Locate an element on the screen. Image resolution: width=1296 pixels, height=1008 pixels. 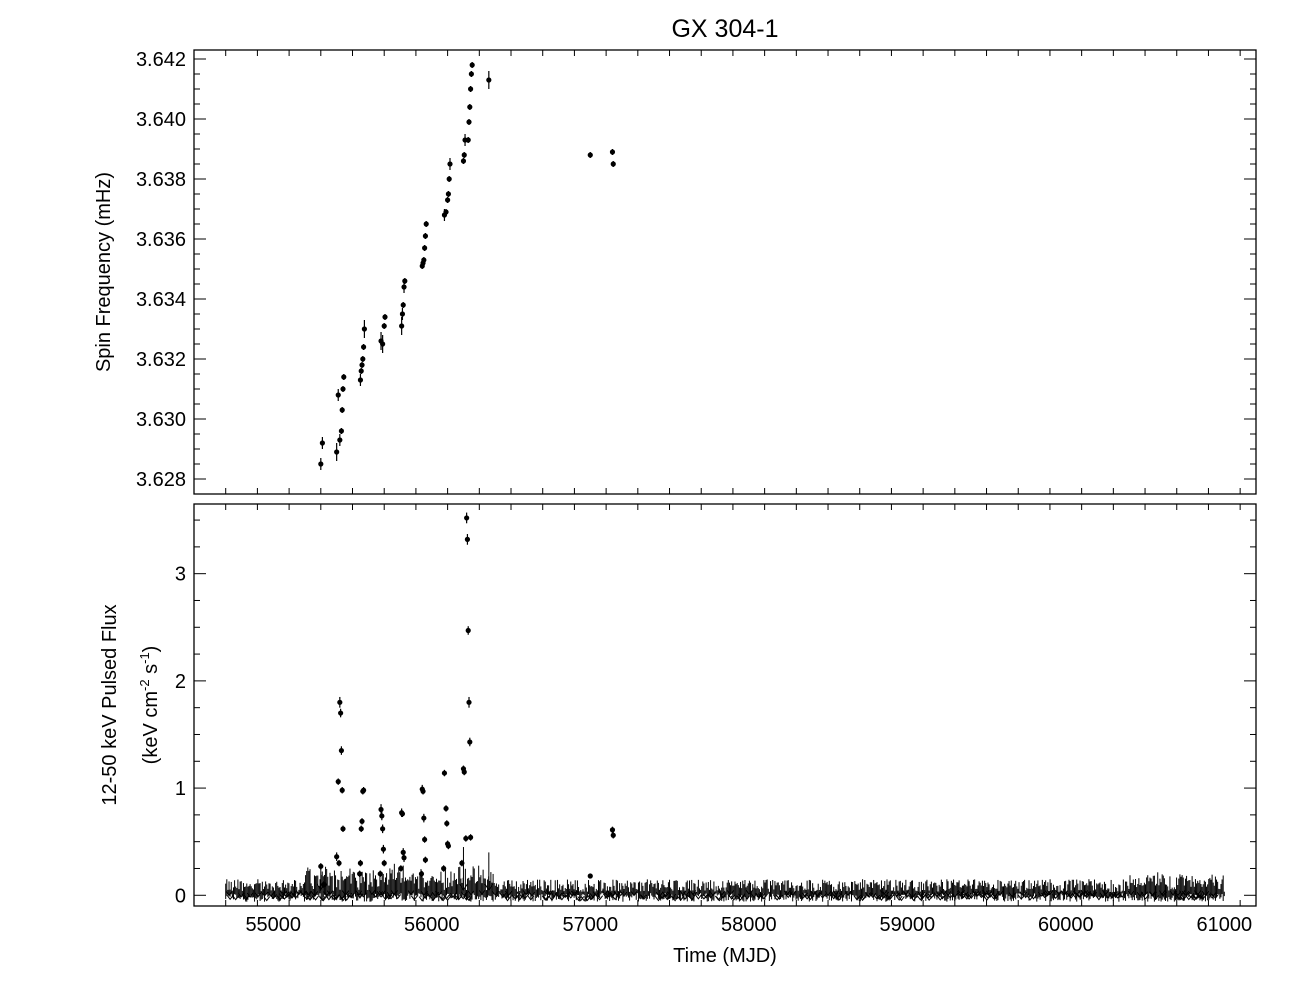
spin-y-tick-label: 3.628 is located at coordinates (161, 480).